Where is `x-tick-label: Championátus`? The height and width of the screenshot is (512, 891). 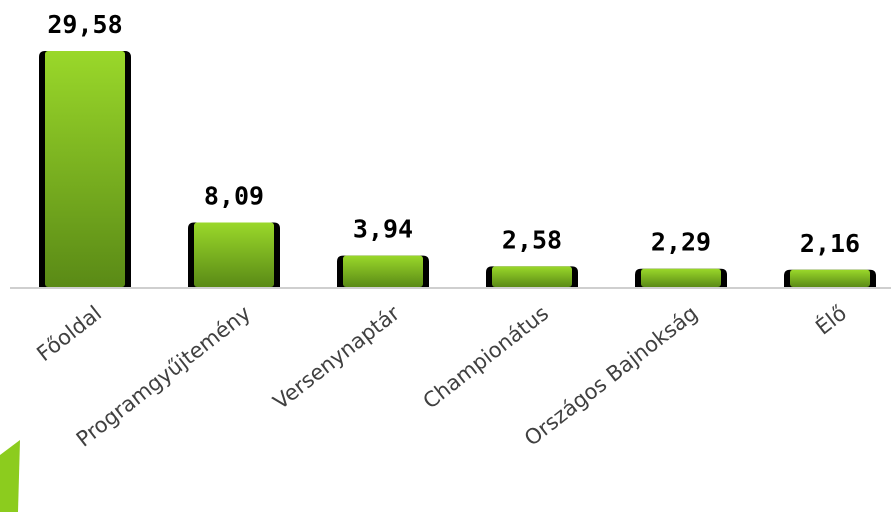
x-tick-label: Championátus is located at coordinates (486, 357).